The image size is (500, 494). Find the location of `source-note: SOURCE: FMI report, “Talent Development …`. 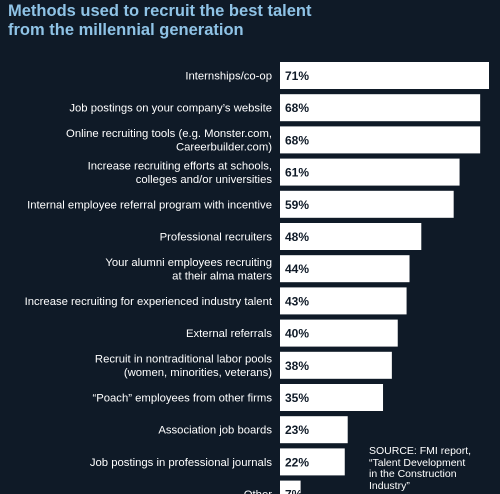

source-note: SOURCE: FMI report, “Talent Development … is located at coordinates (420, 468).